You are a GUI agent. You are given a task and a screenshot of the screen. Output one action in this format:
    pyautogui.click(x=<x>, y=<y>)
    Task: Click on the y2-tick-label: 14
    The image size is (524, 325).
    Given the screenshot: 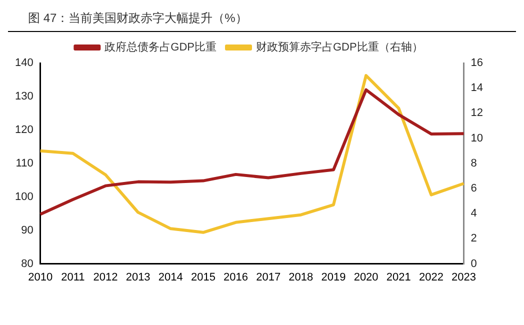 What is the action you would take?
    pyautogui.click(x=477, y=88)
    